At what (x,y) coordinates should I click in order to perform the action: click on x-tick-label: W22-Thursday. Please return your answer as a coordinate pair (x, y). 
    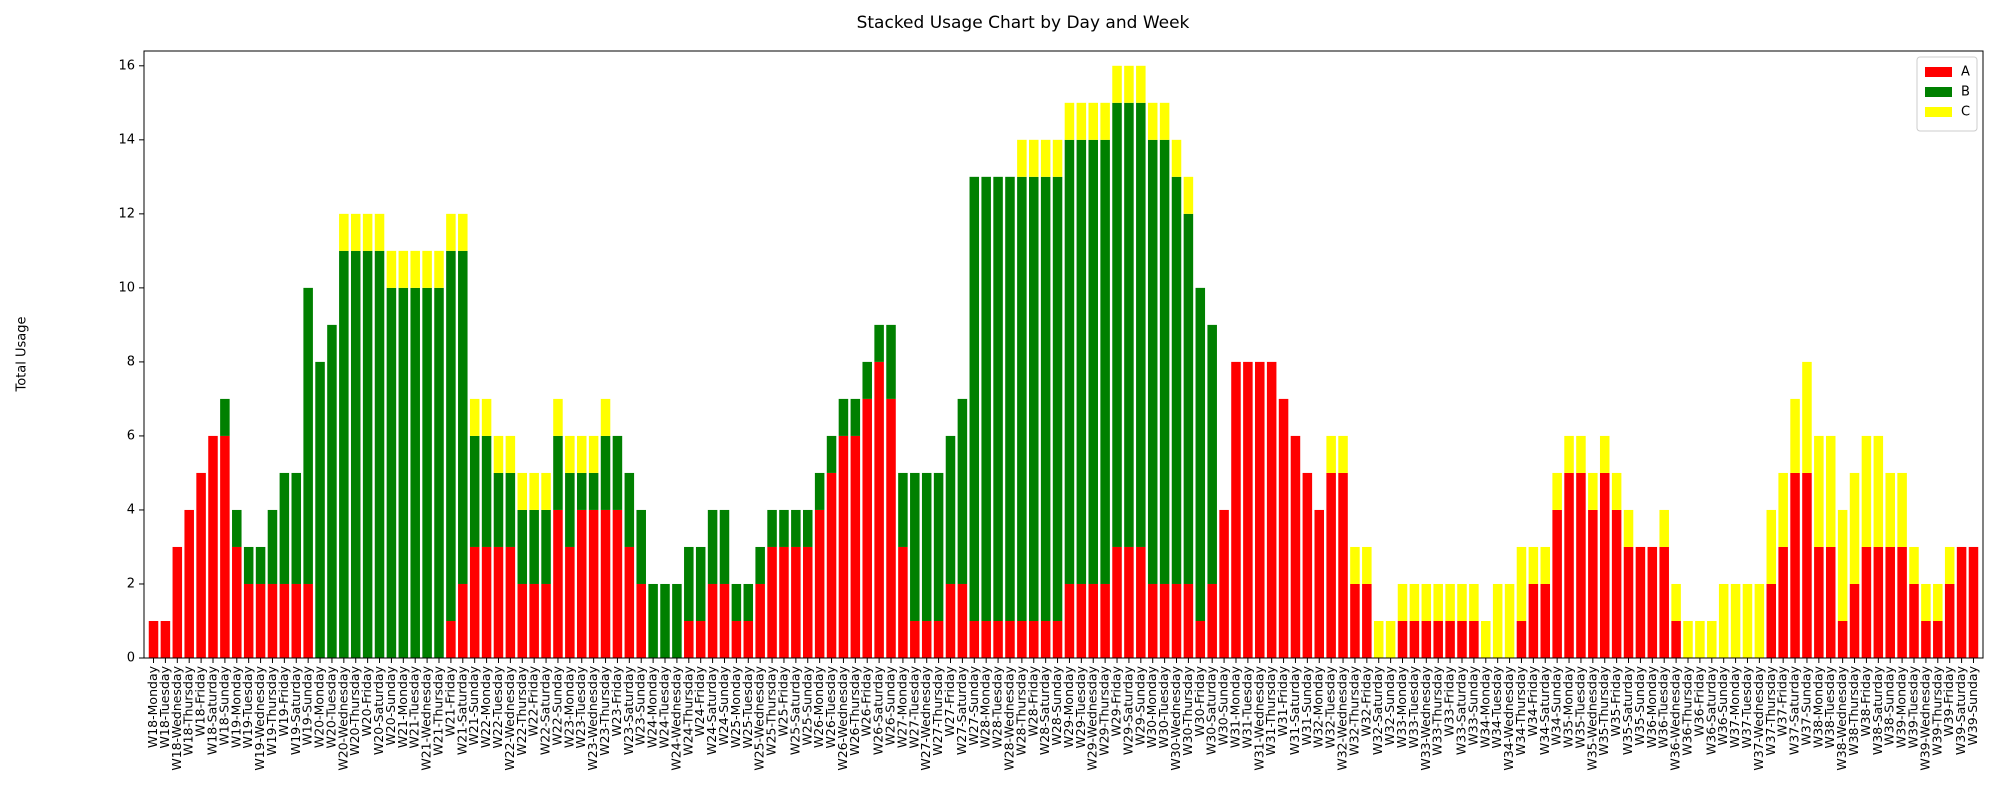
    Looking at the image, I should click on (521, 710).